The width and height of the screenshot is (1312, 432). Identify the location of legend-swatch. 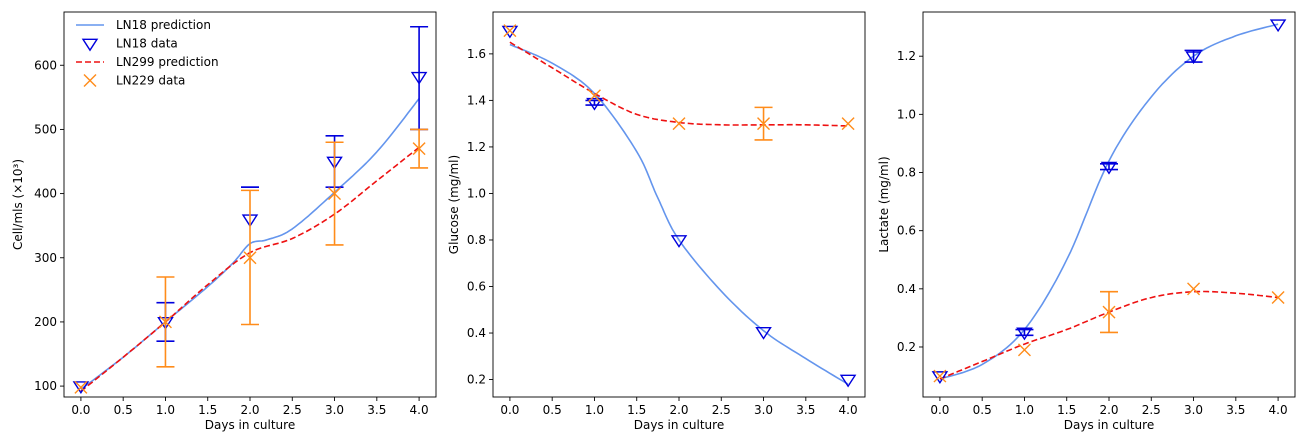
(90, 80).